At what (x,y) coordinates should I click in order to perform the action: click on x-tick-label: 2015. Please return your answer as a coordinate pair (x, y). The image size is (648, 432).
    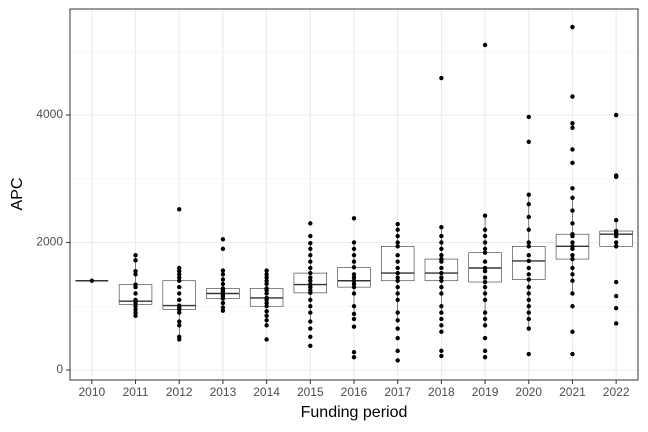
    Looking at the image, I should click on (310, 392).